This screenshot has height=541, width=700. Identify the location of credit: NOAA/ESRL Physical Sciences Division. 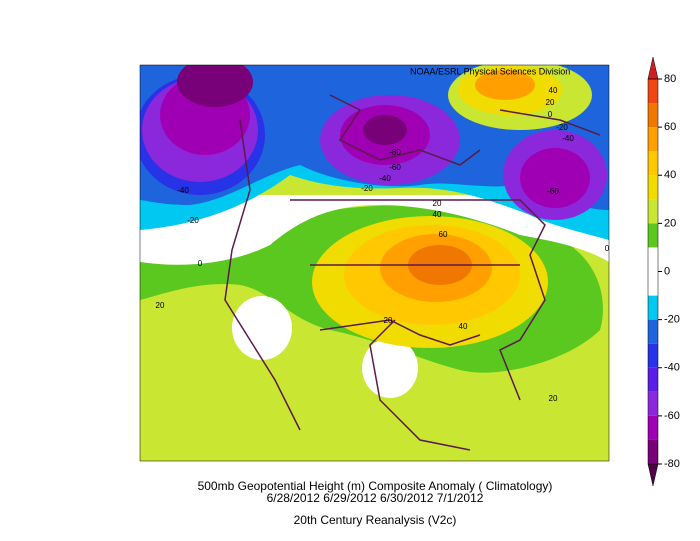
(490, 71).